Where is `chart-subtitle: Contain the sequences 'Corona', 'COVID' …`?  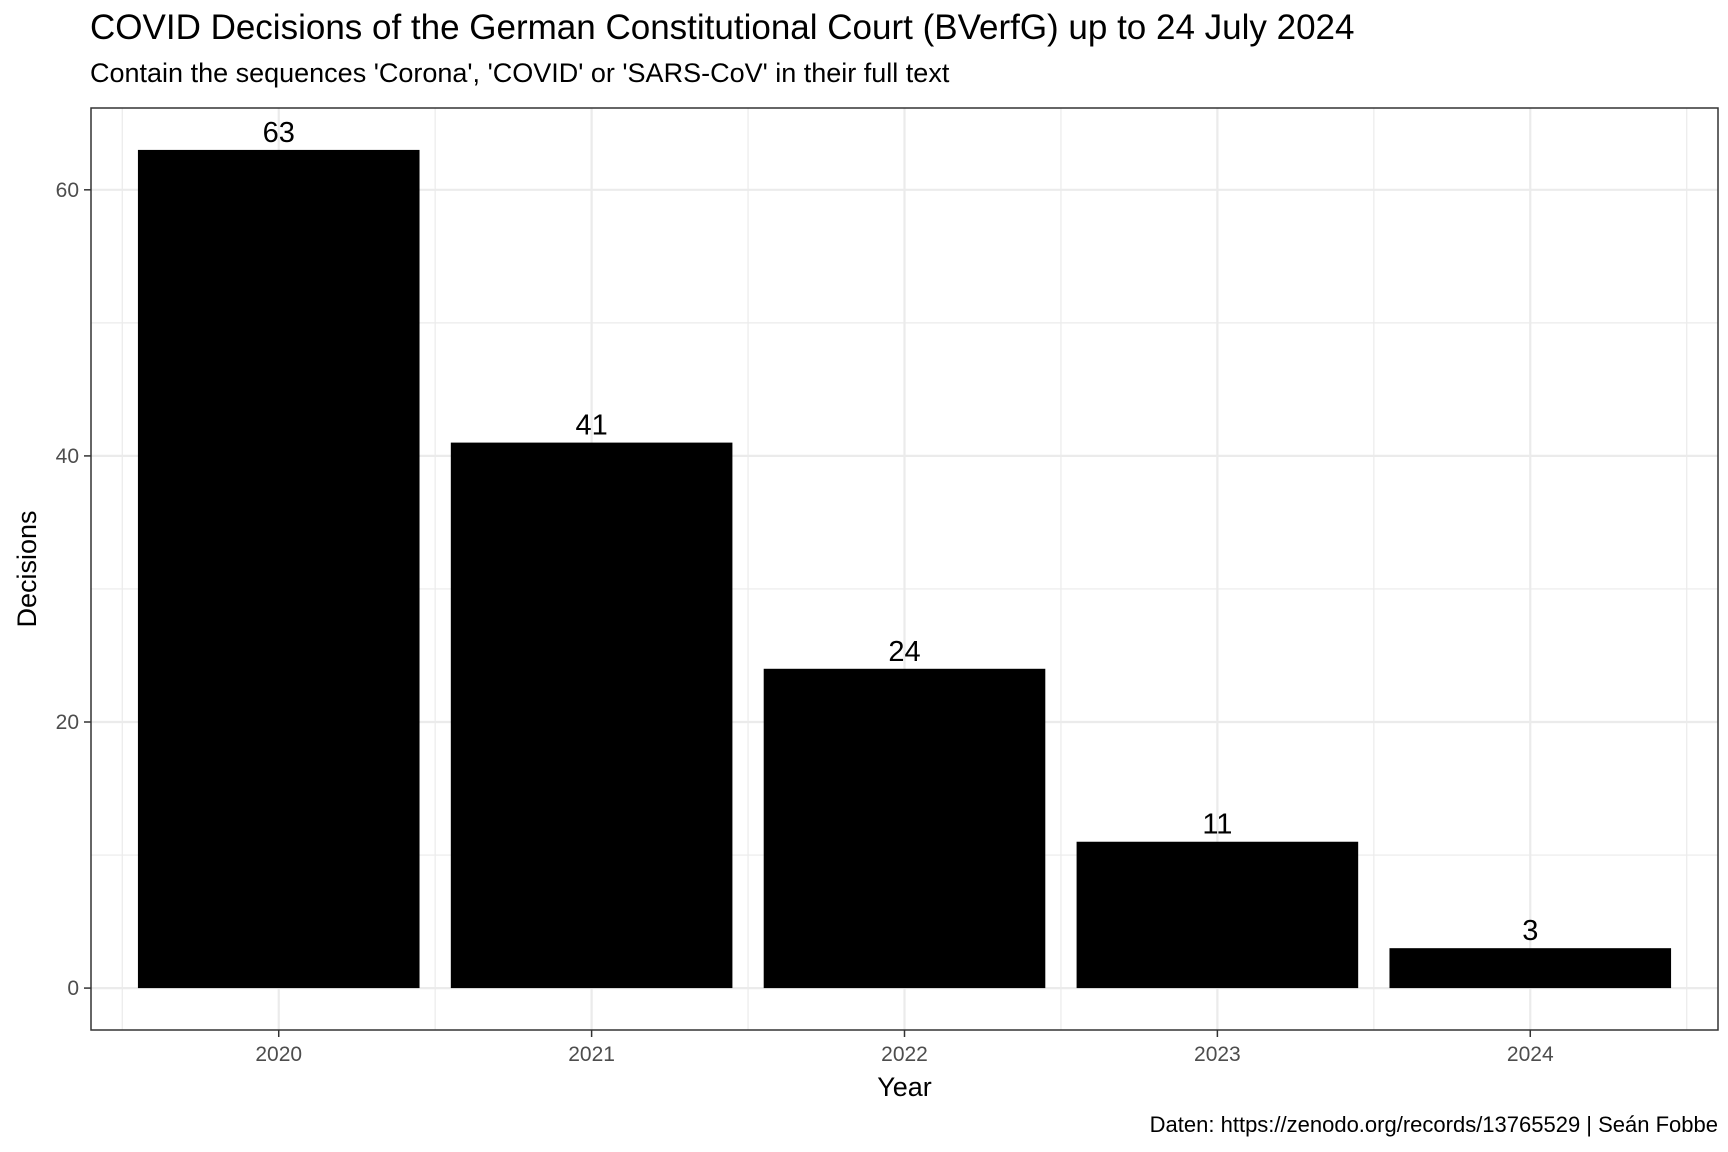
chart-subtitle: Contain the sequences 'Corona', 'COVID' … is located at coordinates (520, 73).